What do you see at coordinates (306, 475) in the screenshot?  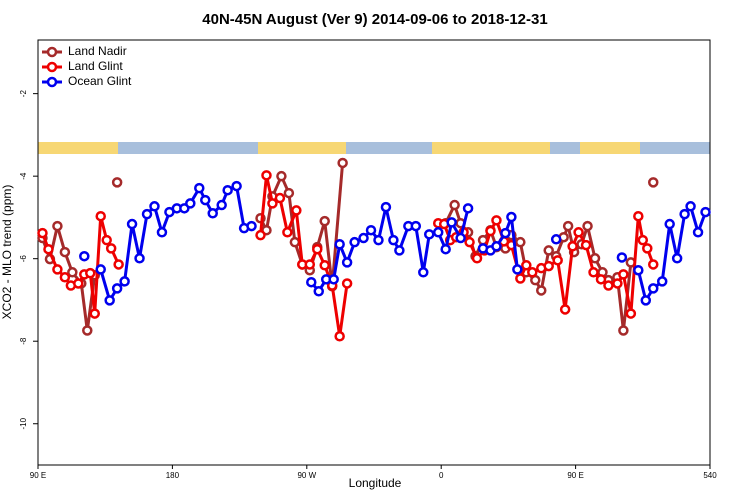 I see `x-tick-label: 90 W` at bounding box center [306, 475].